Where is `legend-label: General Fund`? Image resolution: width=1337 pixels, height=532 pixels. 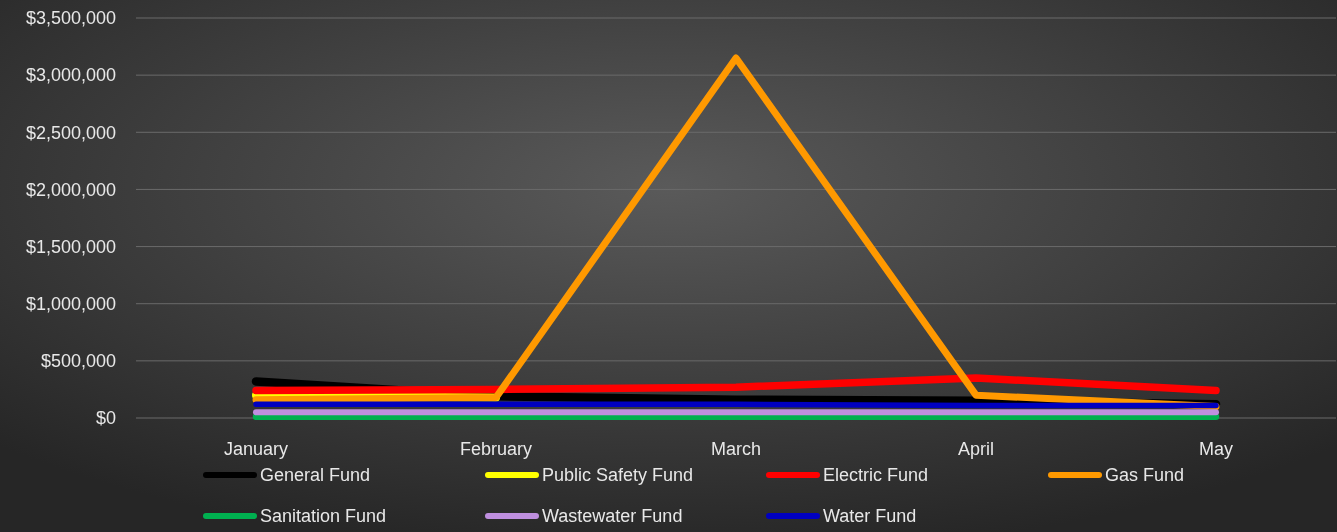 legend-label: General Fund is located at coordinates (315, 475).